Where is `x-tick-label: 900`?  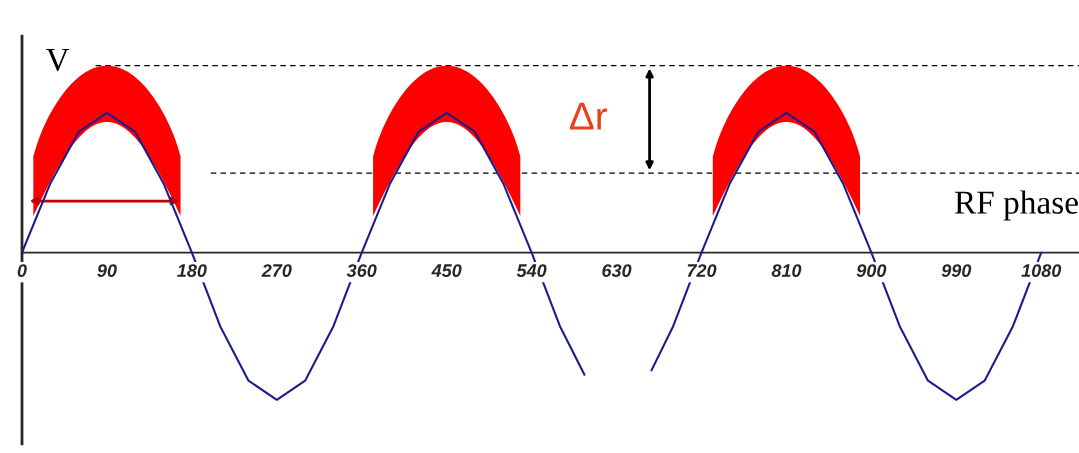 x-tick-label: 900 is located at coordinates (871, 270).